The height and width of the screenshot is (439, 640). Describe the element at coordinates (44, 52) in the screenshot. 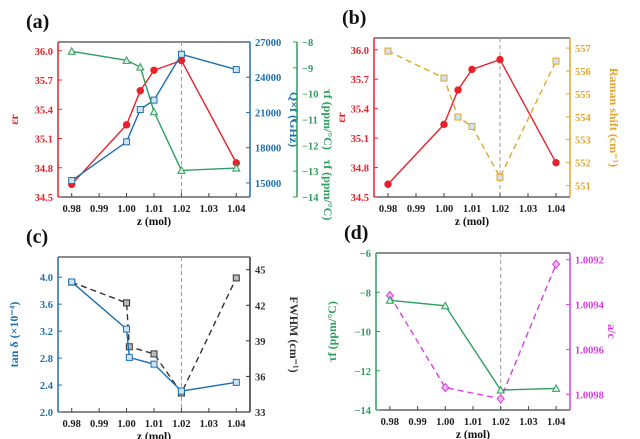

I see `y-tick-label: 36.0` at that location.